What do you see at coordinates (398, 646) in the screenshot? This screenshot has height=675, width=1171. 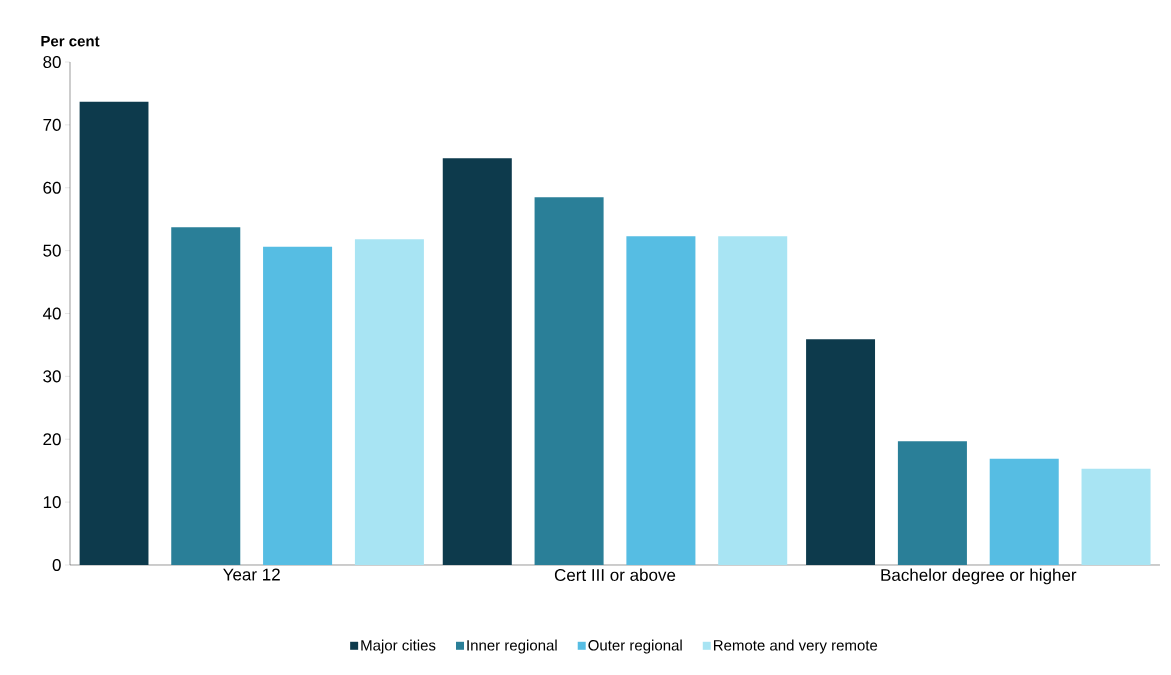 I see `legend-label: Major cities` at bounding box center [398, 646].